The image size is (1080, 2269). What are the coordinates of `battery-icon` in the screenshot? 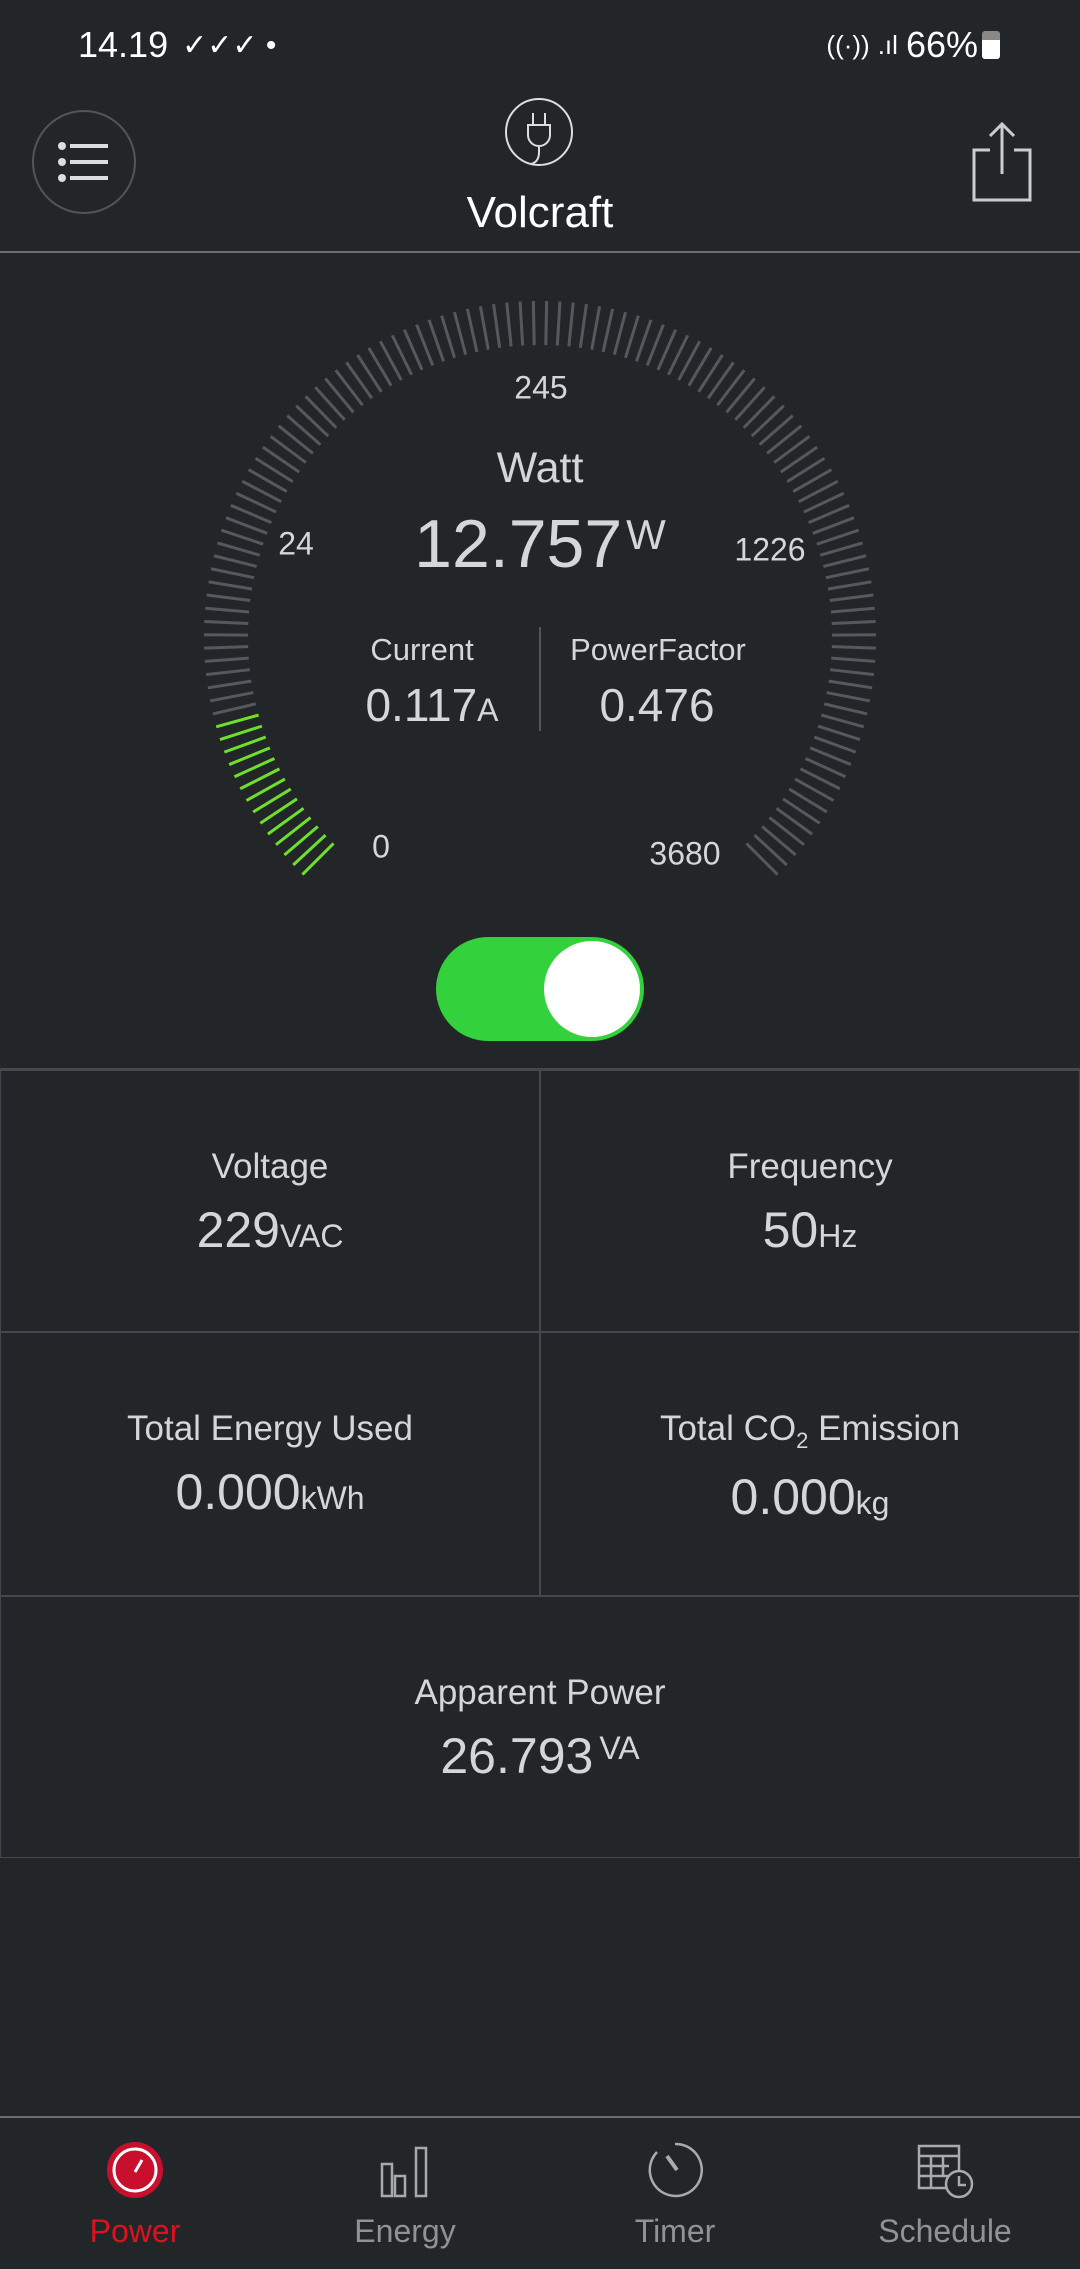 It's located at (991, 45).